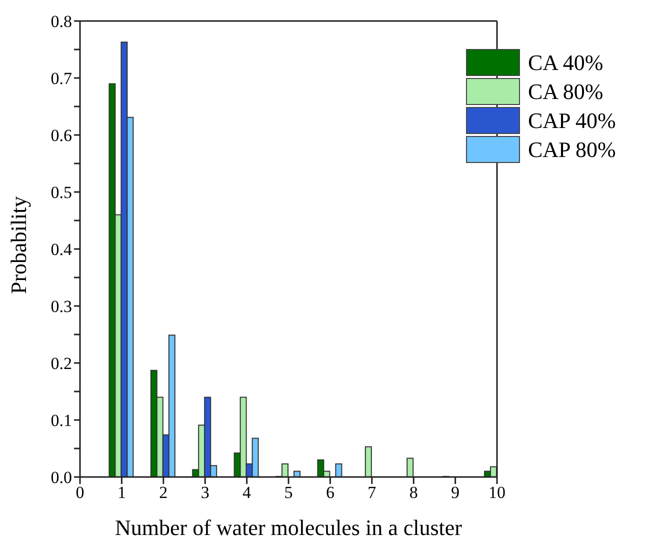 The width and height of the screenshot is (664, 555). What do you see at coordinates (61, 364) in the screenshot?
I see `y-tick-label: 0.2` at bounding box center [61, 364].